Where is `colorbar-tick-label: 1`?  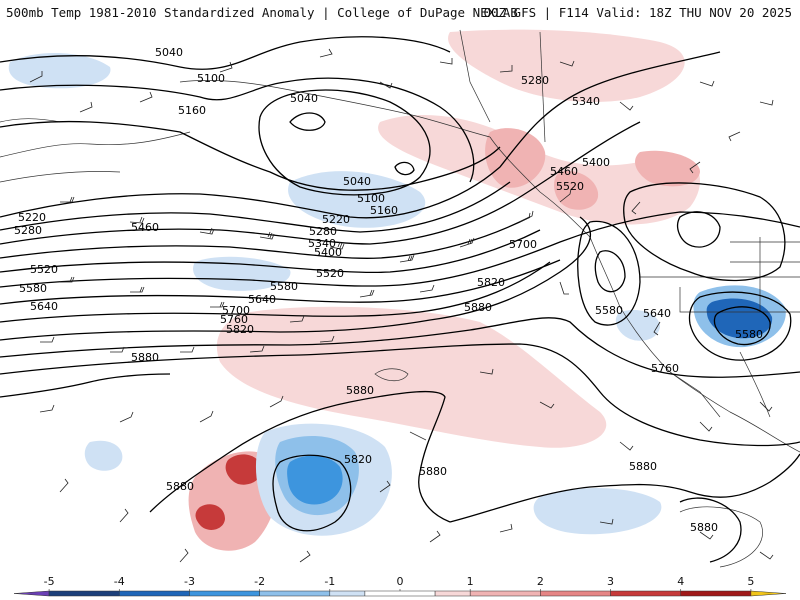
colorbar-tick-label: 1 is located at coordinates (470, 581).